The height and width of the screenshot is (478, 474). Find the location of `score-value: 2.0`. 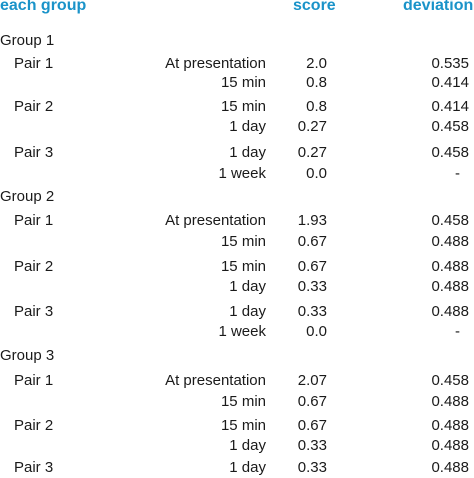

score-value: 2.0 is located at coordinates (316, 63).